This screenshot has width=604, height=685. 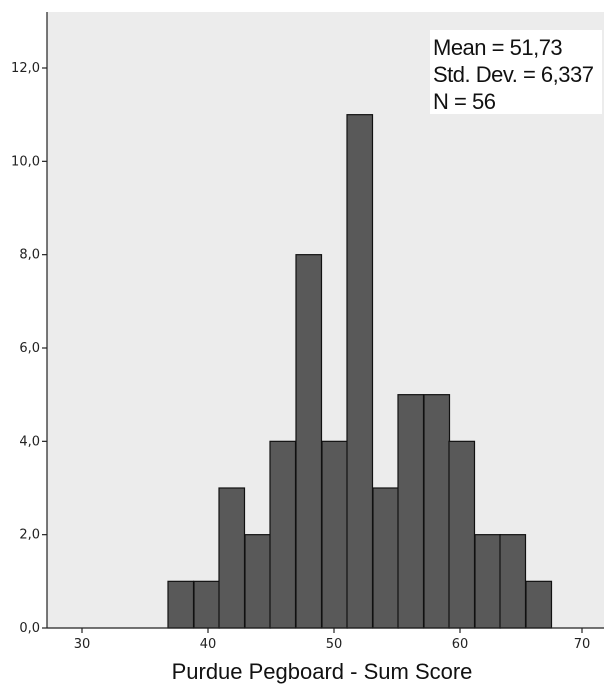 What do you see at coordinates (29, 628) in the screenshot?
I see `y-tick-label: 0,0` at bounding box center [29, 628].